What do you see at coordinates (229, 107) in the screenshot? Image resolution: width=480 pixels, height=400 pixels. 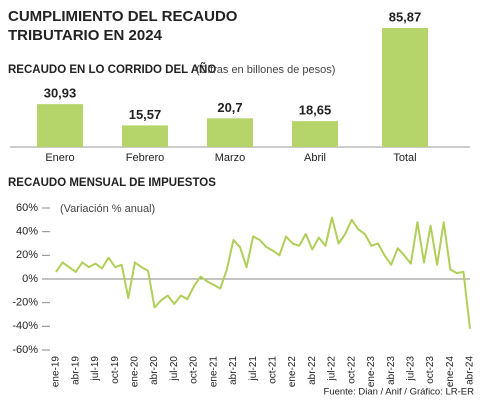 I see `value-label: 20,7` at bounding box center [229, 107].